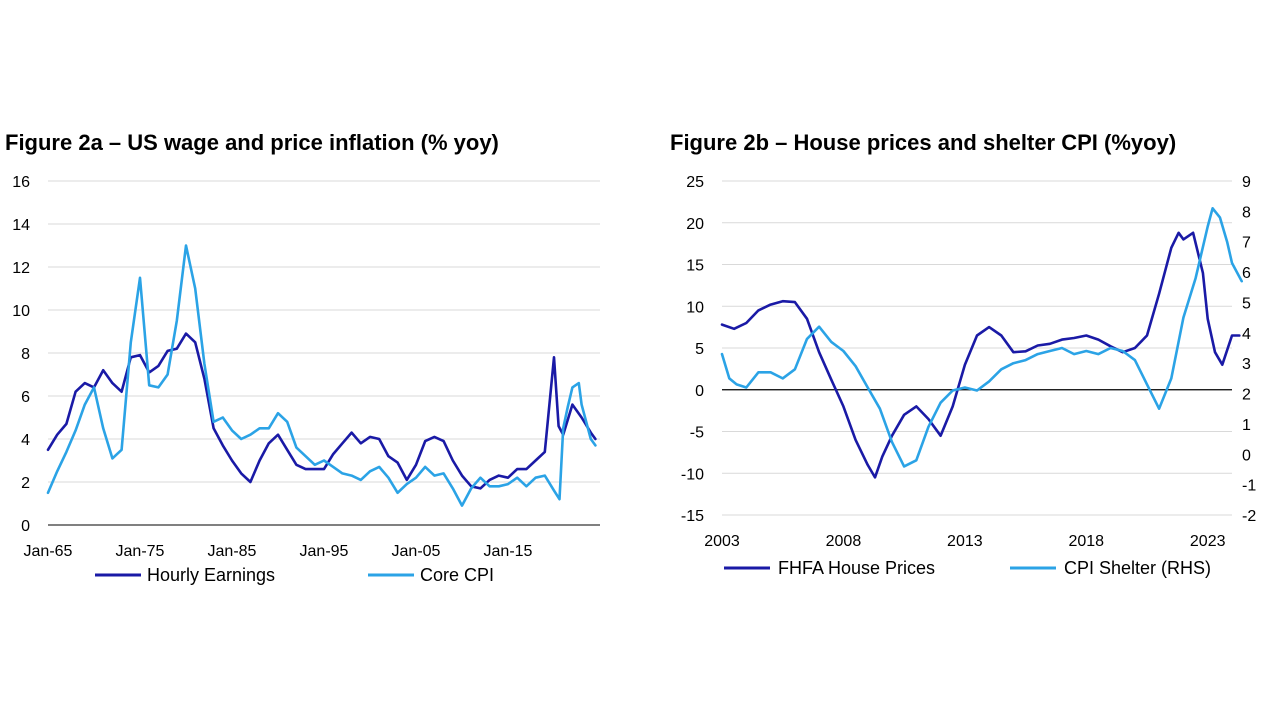 The image size is (1280, 720). I want to click on chart-b-y2-tick-label: 2, so click(1246, 395).